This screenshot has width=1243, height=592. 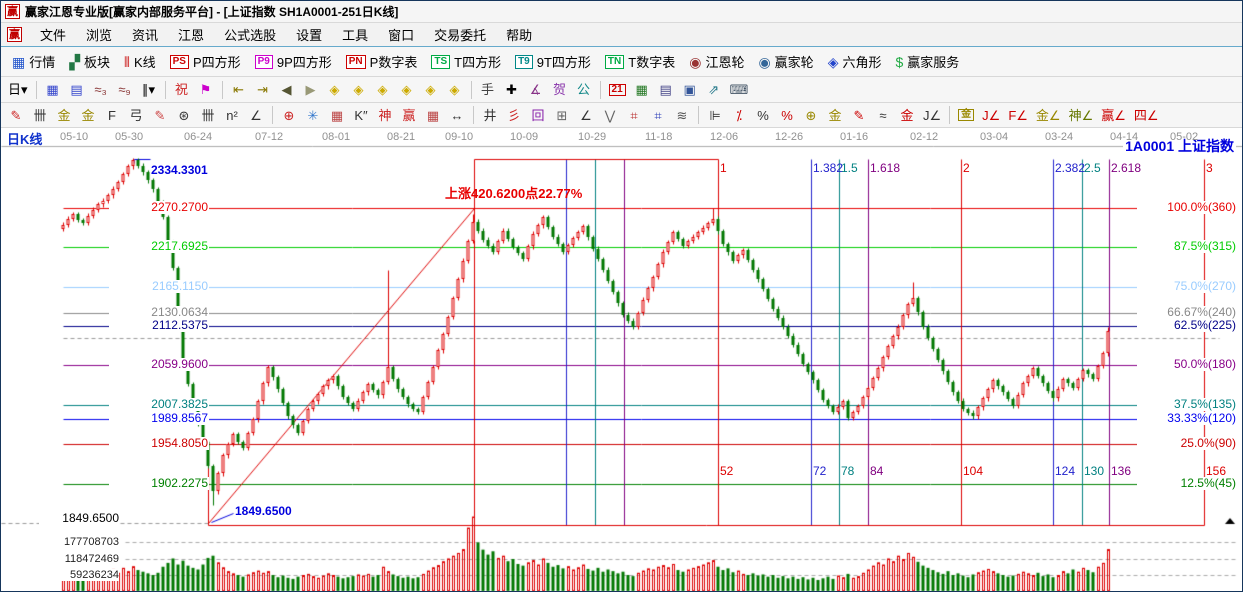 What do you see at coordinates (336, 137) in the screenshot?
I see `date-axis-label: 08-01` at bounding box center [336, 137].